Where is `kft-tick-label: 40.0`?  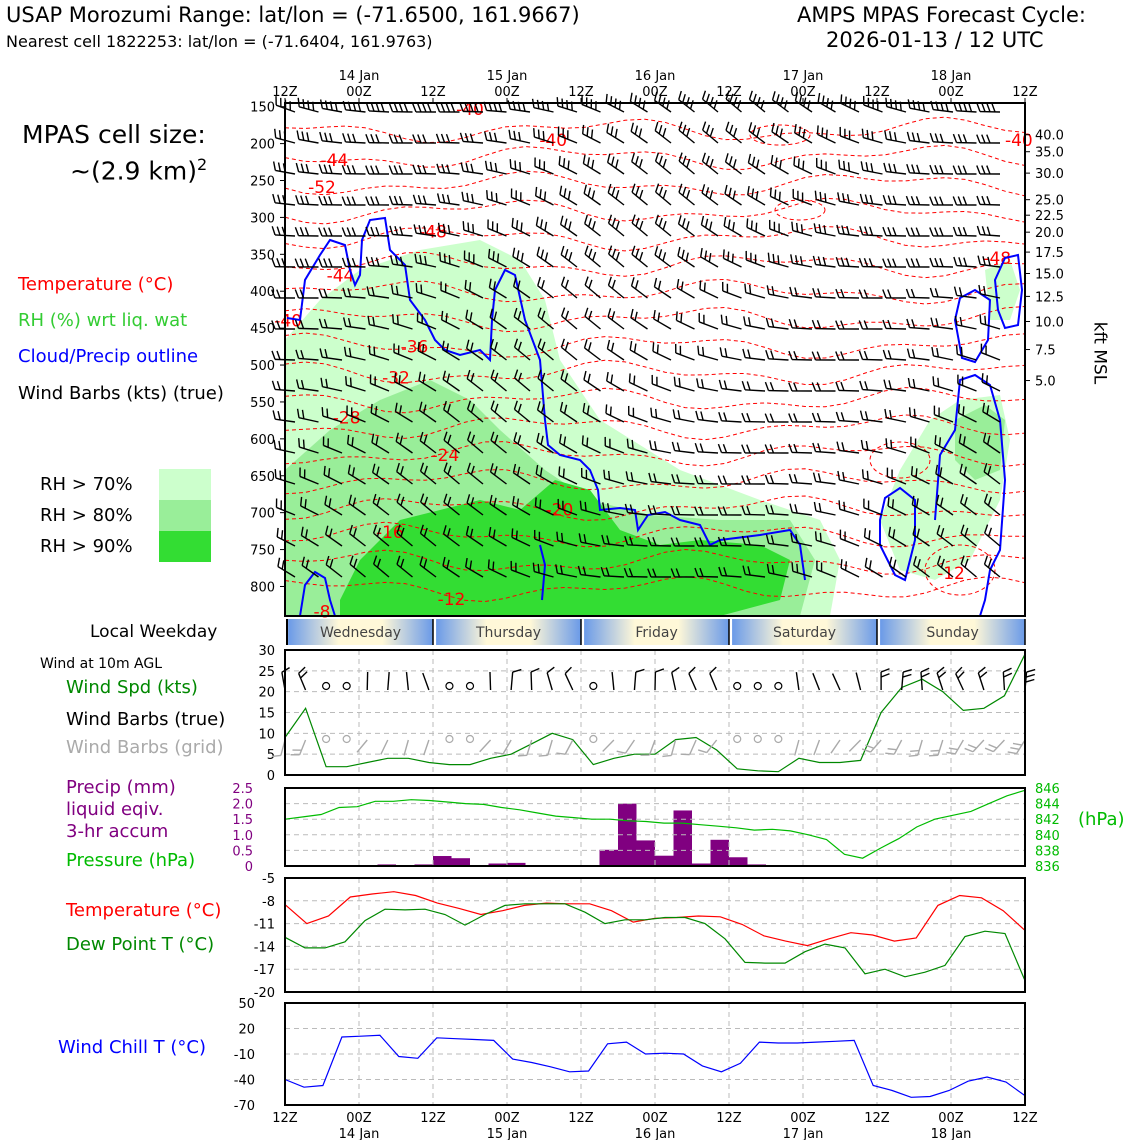
kft-tick-label: 40.0 is located at coordinates (1049, 136).